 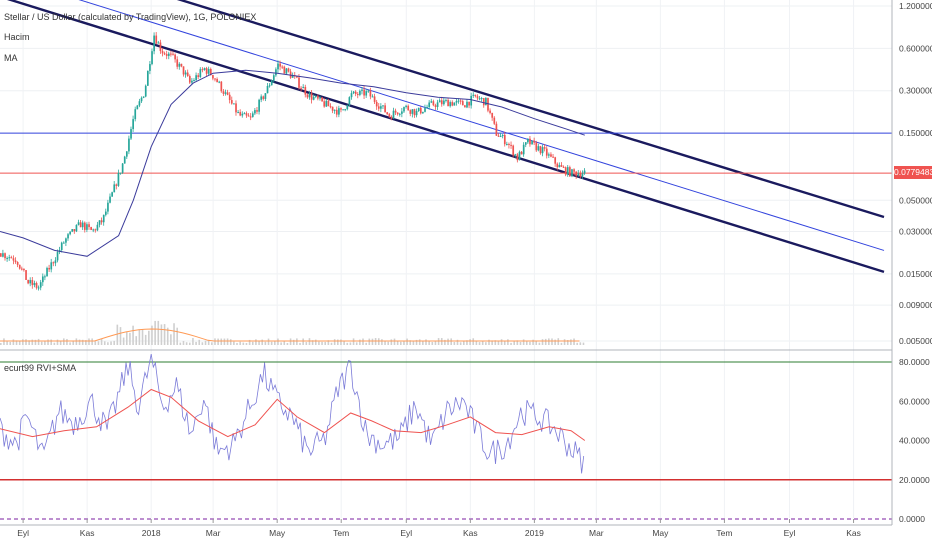 I want to click on horizontal-levels, so click(x=446, y=153).